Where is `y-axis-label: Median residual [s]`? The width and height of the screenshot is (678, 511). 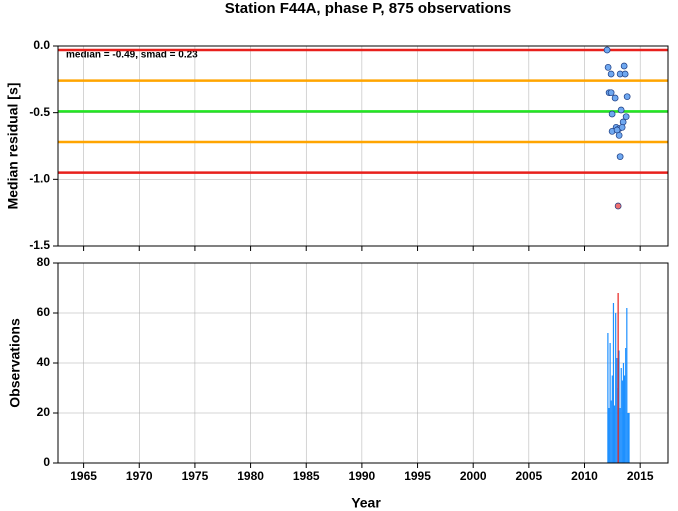
y-axis-label: Median residual [s] is located at coordinates (13, 146).